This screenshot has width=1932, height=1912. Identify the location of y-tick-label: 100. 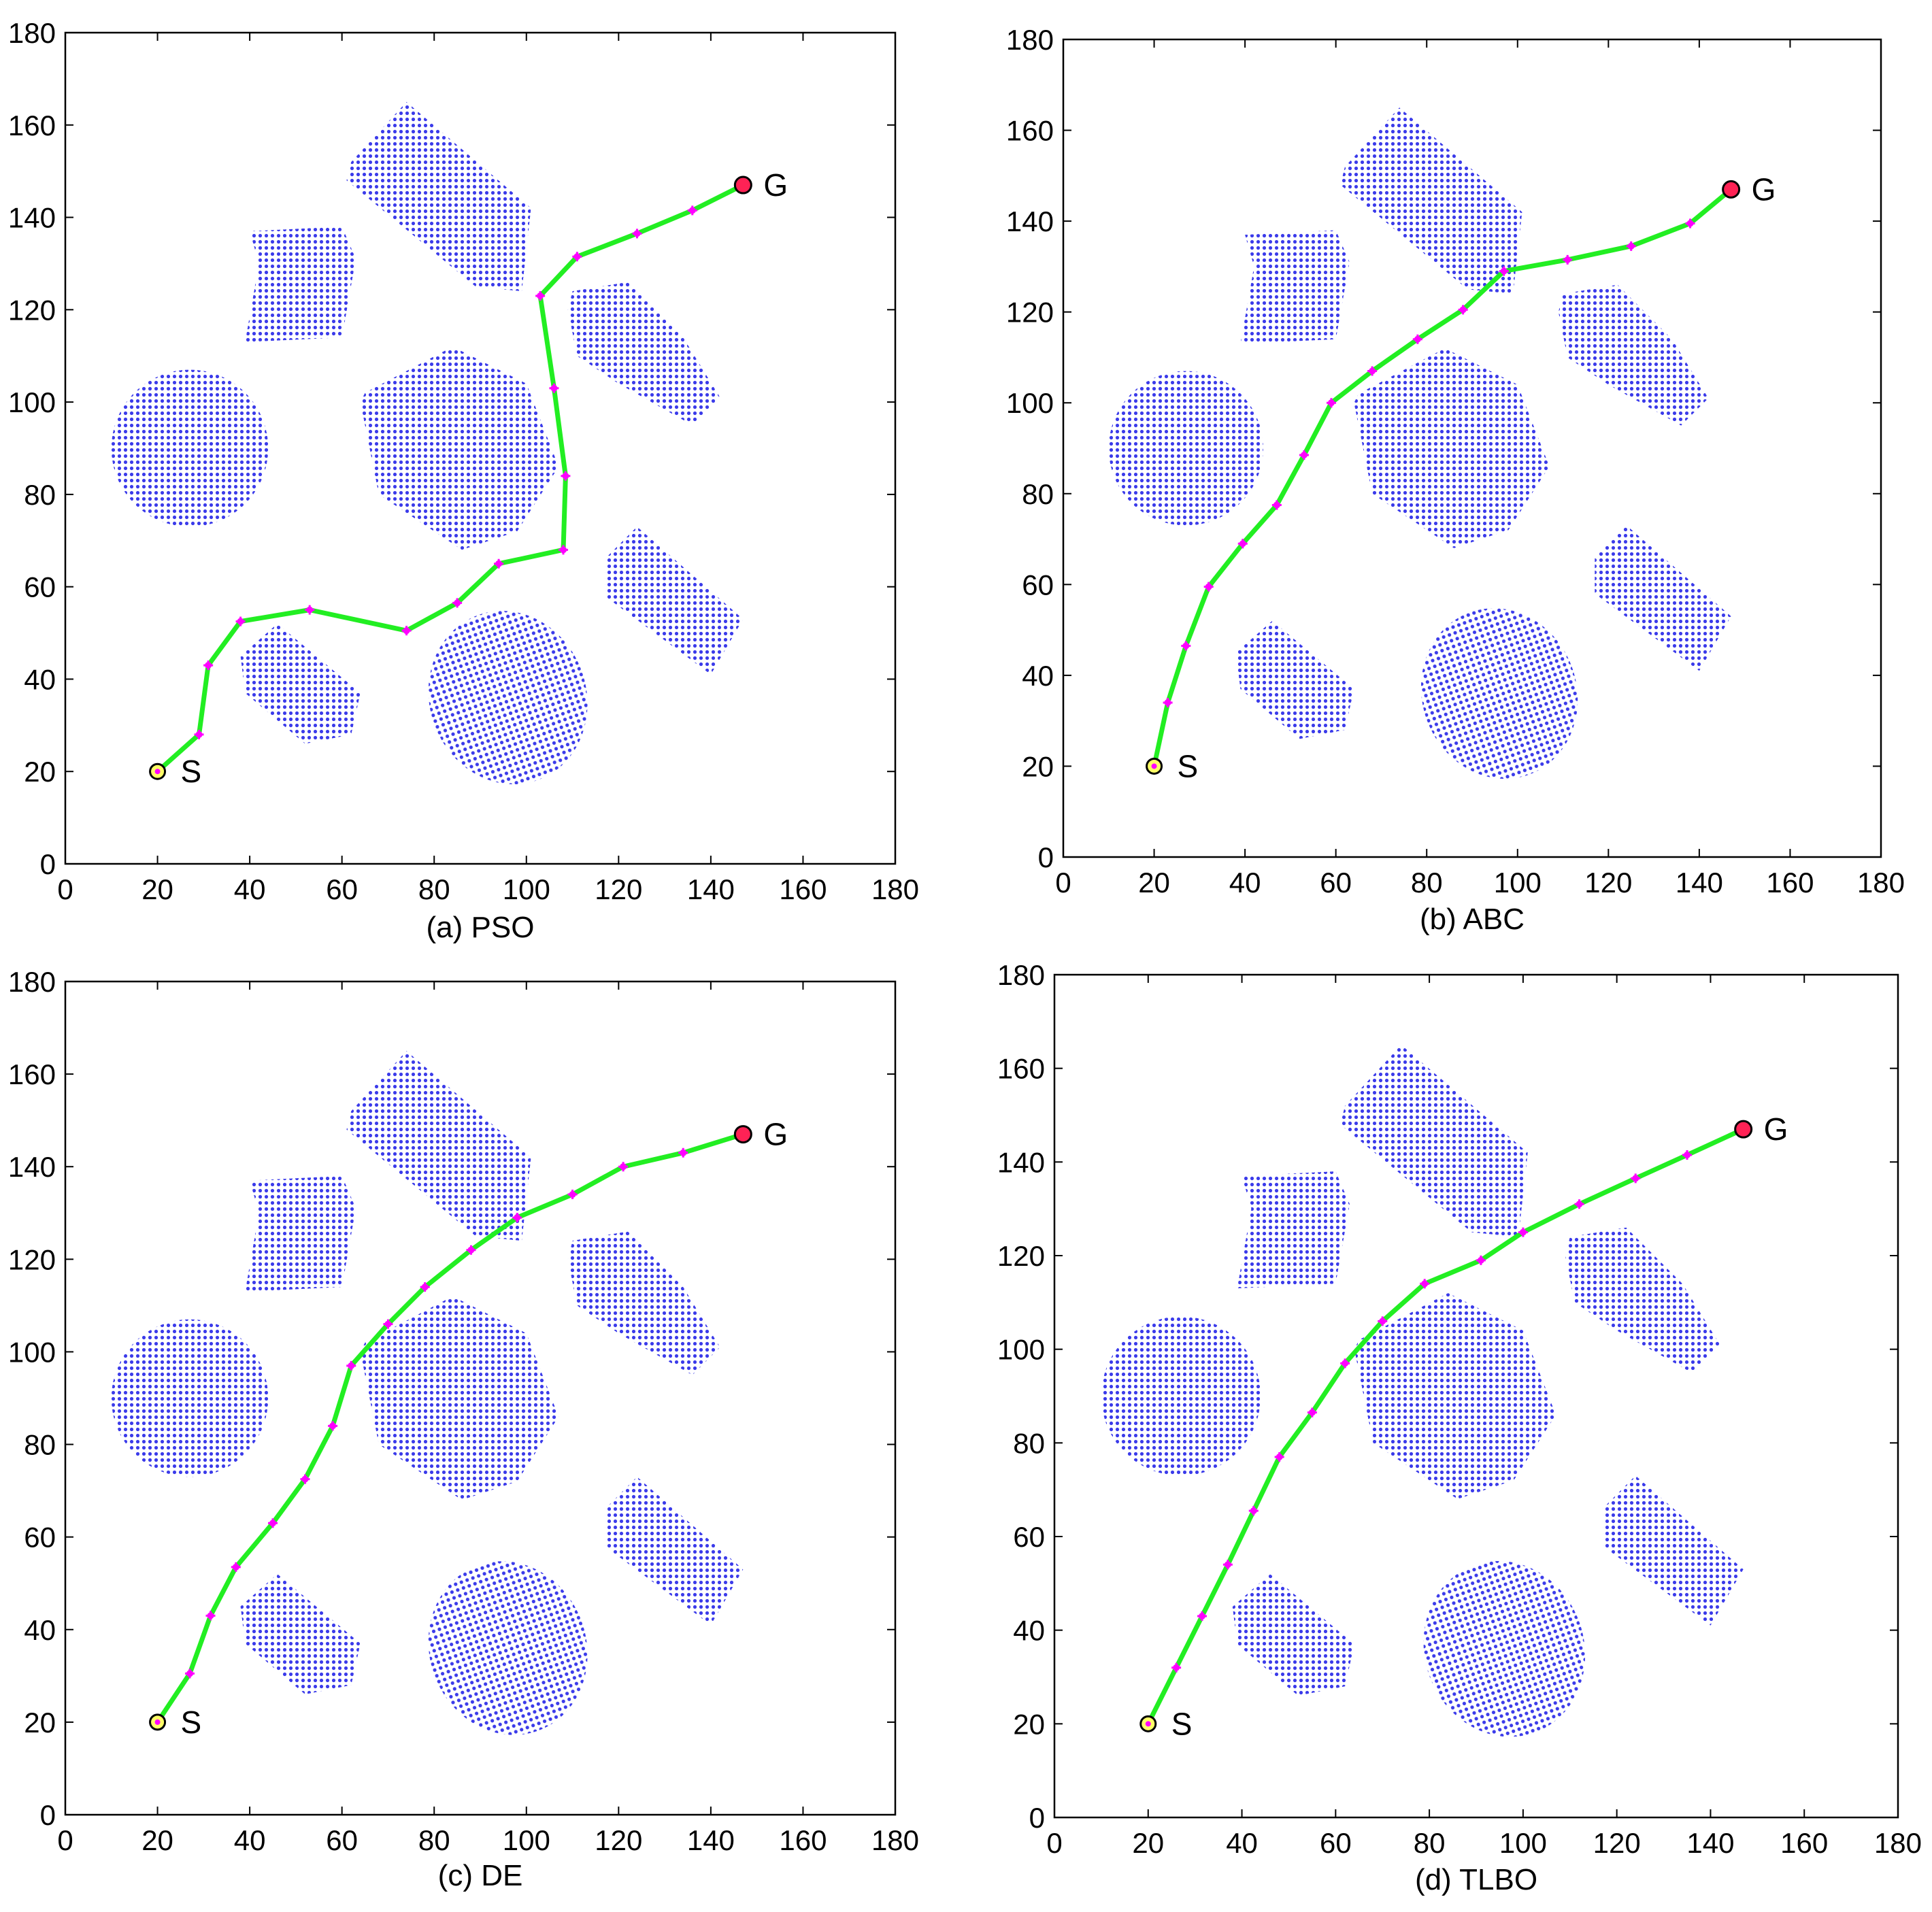
(1030, 403).